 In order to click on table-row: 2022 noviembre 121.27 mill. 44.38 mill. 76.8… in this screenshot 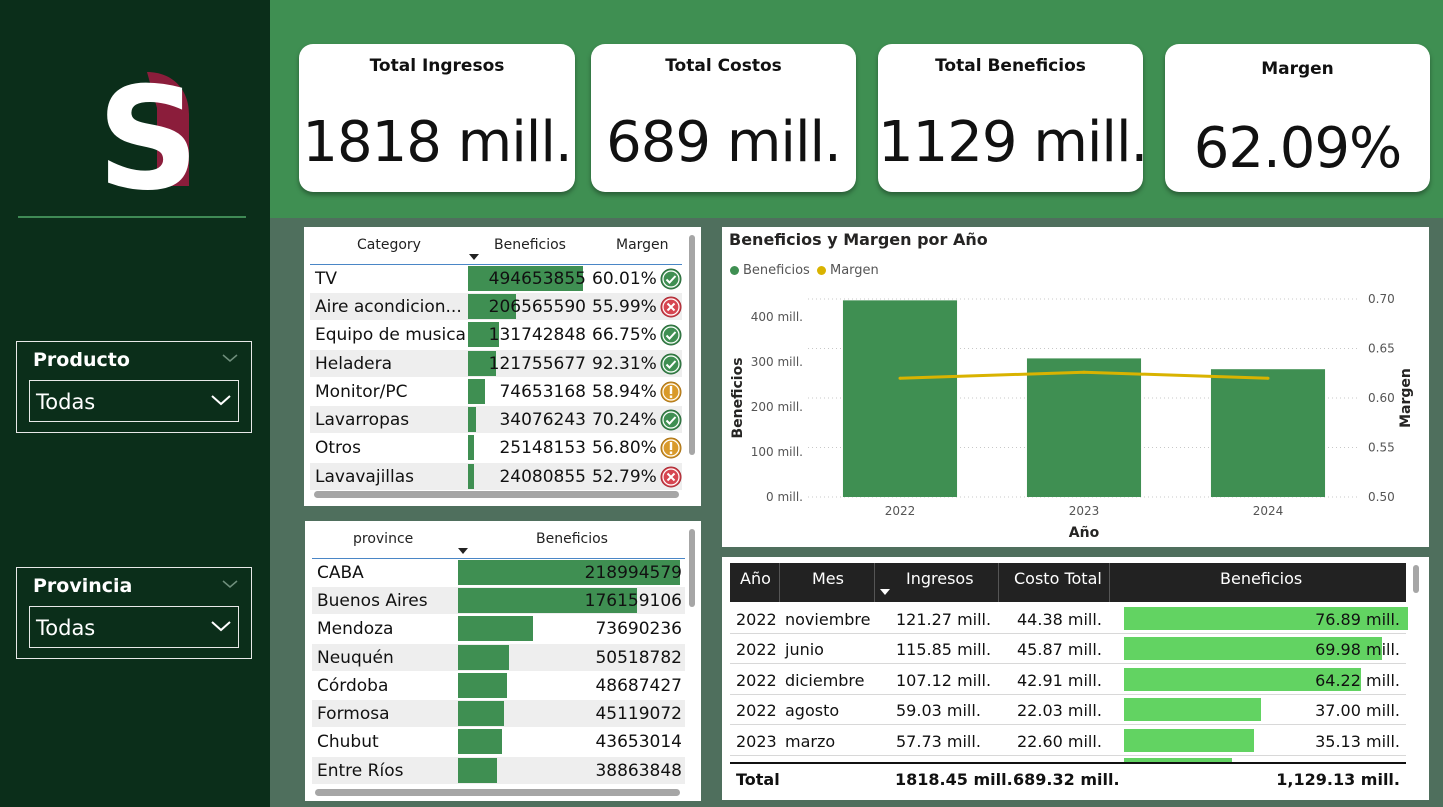, I will do `click(1069, 619)`.